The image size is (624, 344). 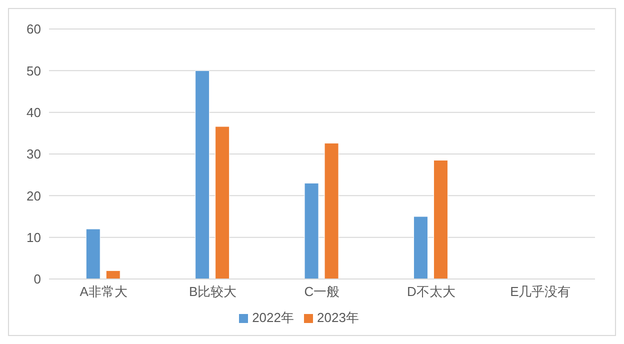 What do you see at coordinates (33, 70) in the screenshot?
I see `y-tick-label: 50` at bounding box center [33, 70].